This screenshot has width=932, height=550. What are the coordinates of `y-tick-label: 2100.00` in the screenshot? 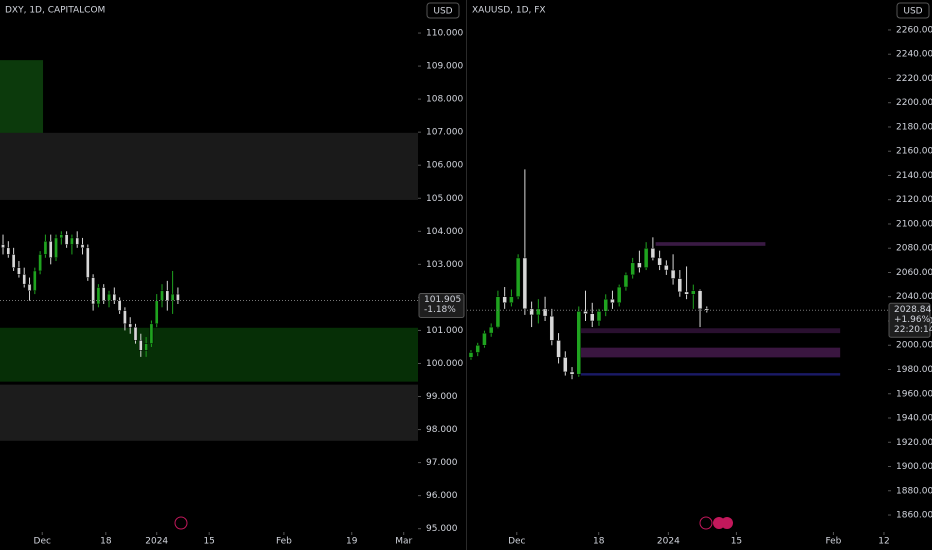 It's located at (914, 224).